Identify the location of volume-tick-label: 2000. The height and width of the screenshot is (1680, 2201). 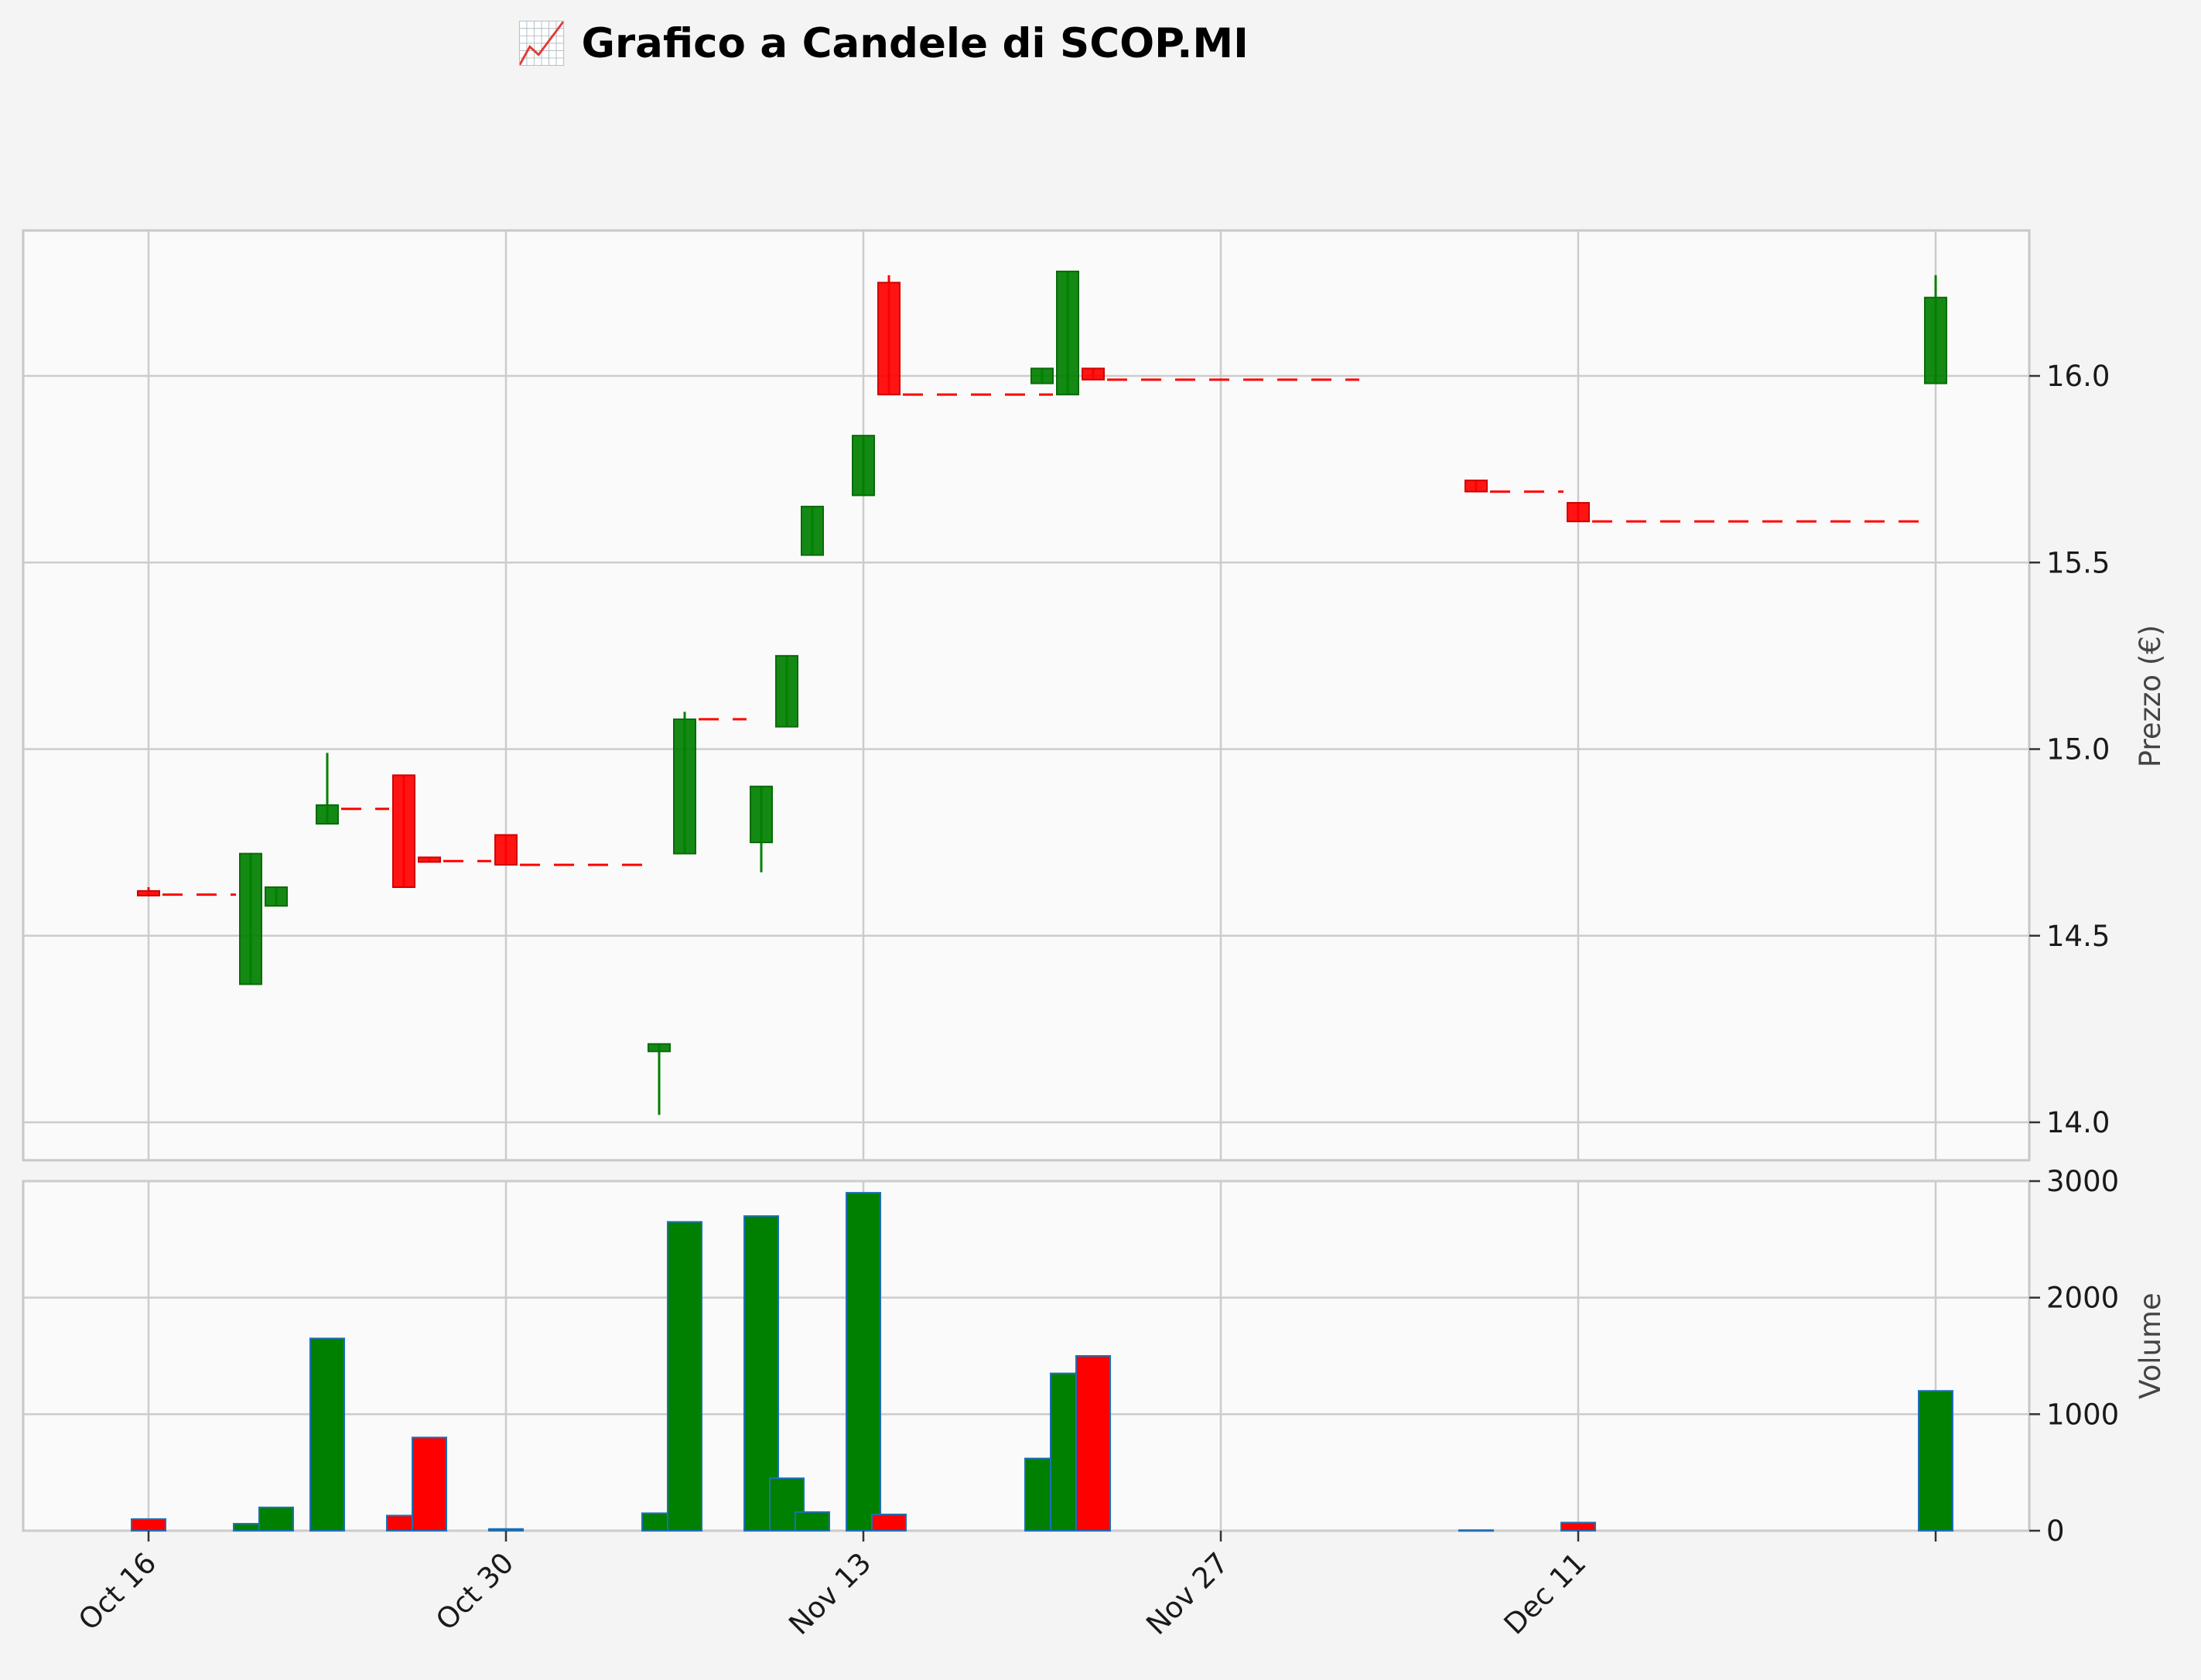
(2082, 1298).